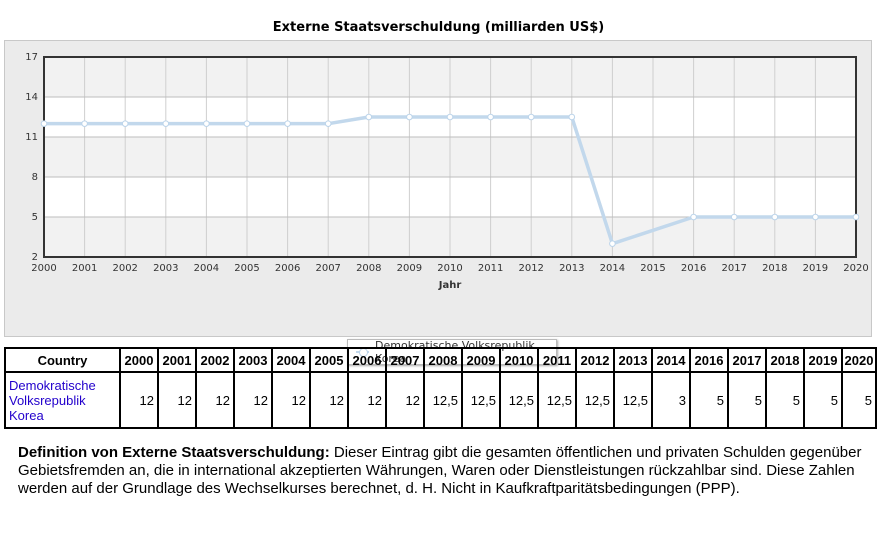 The height and width of the screenshot is (533, 877). What do you see at coordinates (571, 268) in the screenshot?
I see `x-tick-label: 2013` at bounding box center [571, 268].